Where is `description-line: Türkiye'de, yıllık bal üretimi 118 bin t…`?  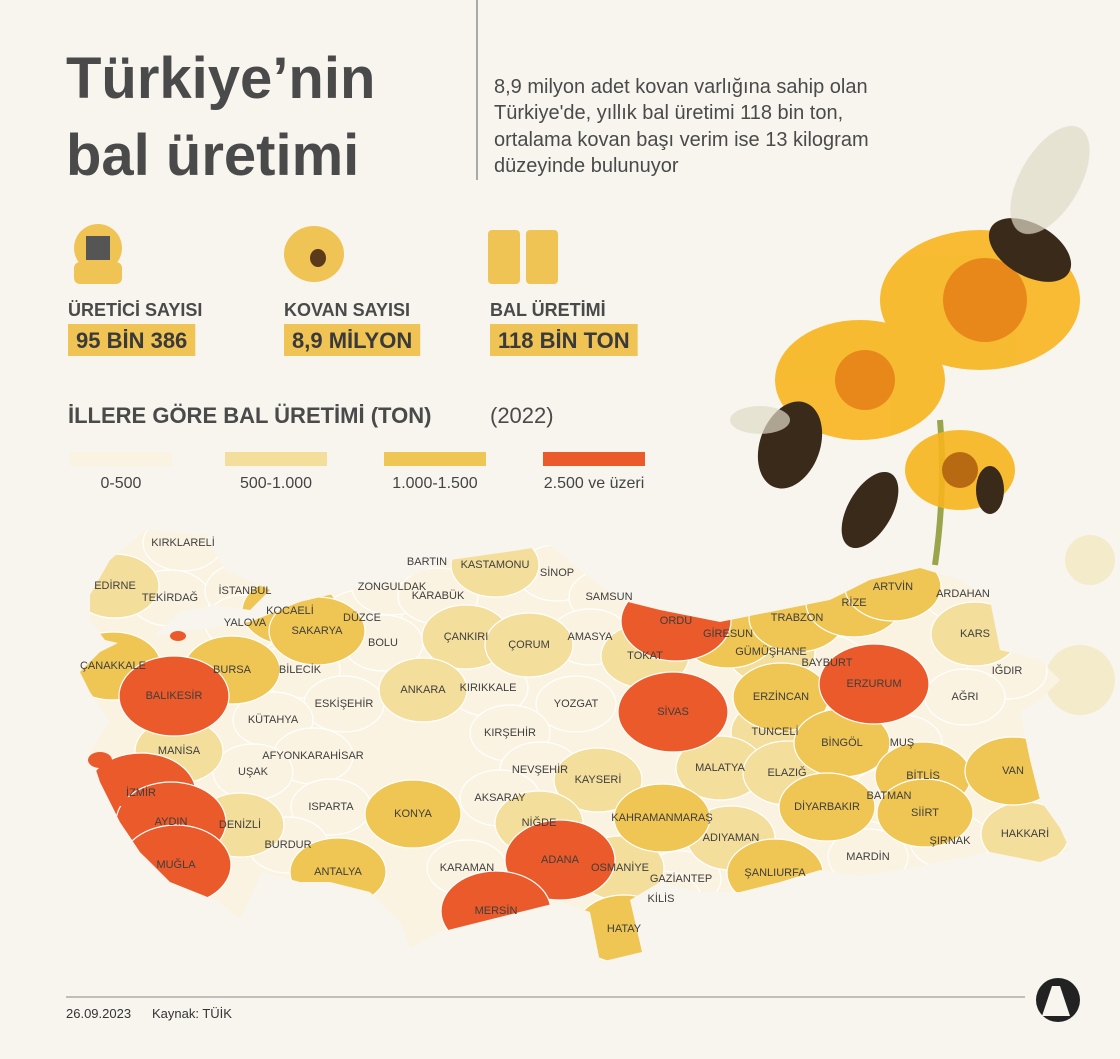
description-line: Türkiye'de, yıllık bal üretimi 118 bin t… is located at coordinates (668, 113).